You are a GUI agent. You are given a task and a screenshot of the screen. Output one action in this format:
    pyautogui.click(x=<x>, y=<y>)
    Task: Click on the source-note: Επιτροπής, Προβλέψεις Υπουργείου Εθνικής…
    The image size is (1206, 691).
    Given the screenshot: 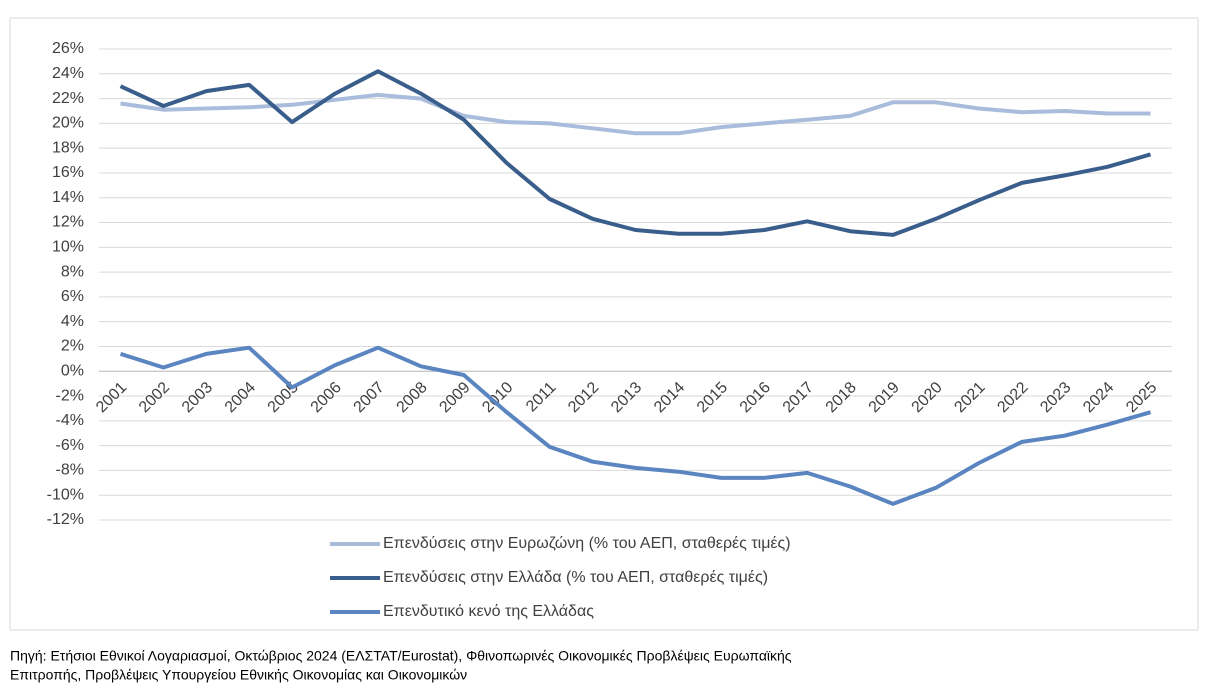 What is the action you would take?
    pyautogui.click(x=238, y=675)
    